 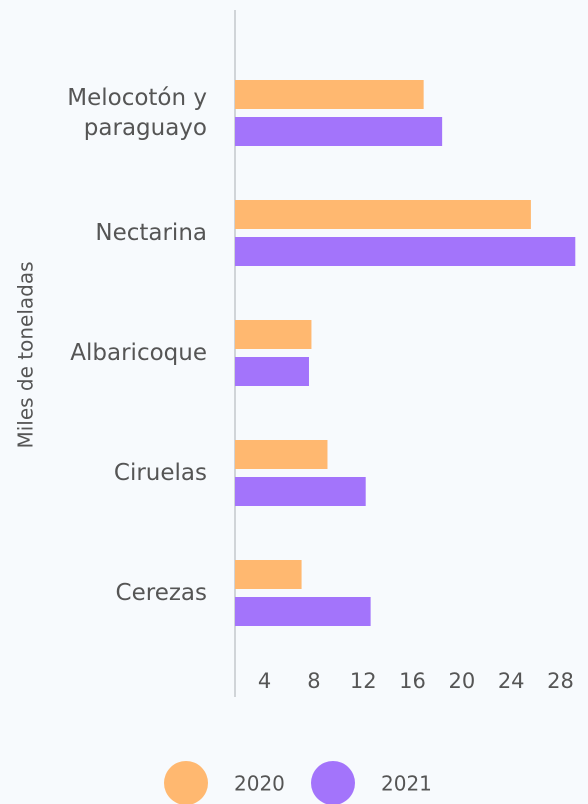 I want to click on x-tick-label: 12, so click(x=363, y=681).